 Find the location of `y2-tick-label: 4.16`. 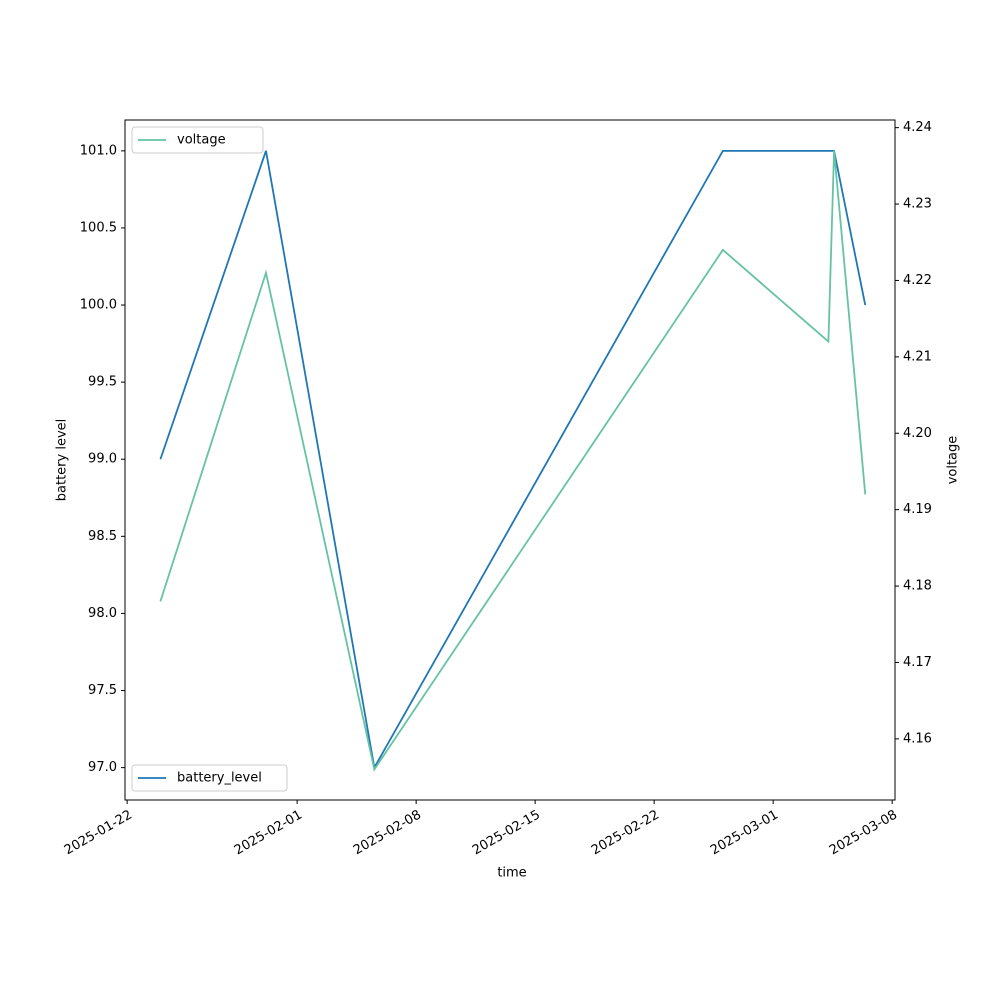

y2-tick-label: 4.16 is located at coordinates (917, 738).